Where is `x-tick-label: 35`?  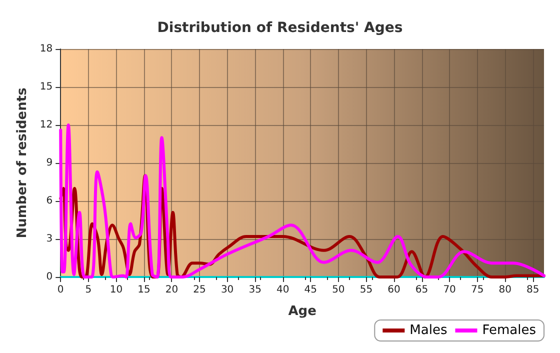 x-tick-label: 35 is located at coordinates (255, 290).